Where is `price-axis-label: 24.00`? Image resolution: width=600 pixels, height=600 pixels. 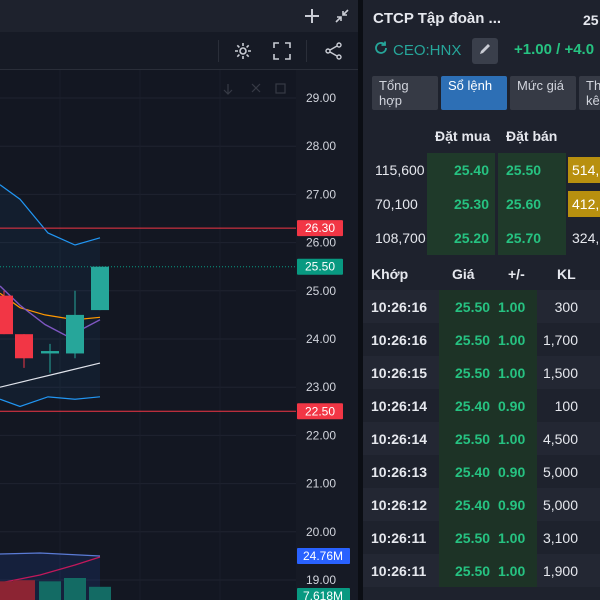
price-axis-label: 24.00 is located at coordinates (321, 339).